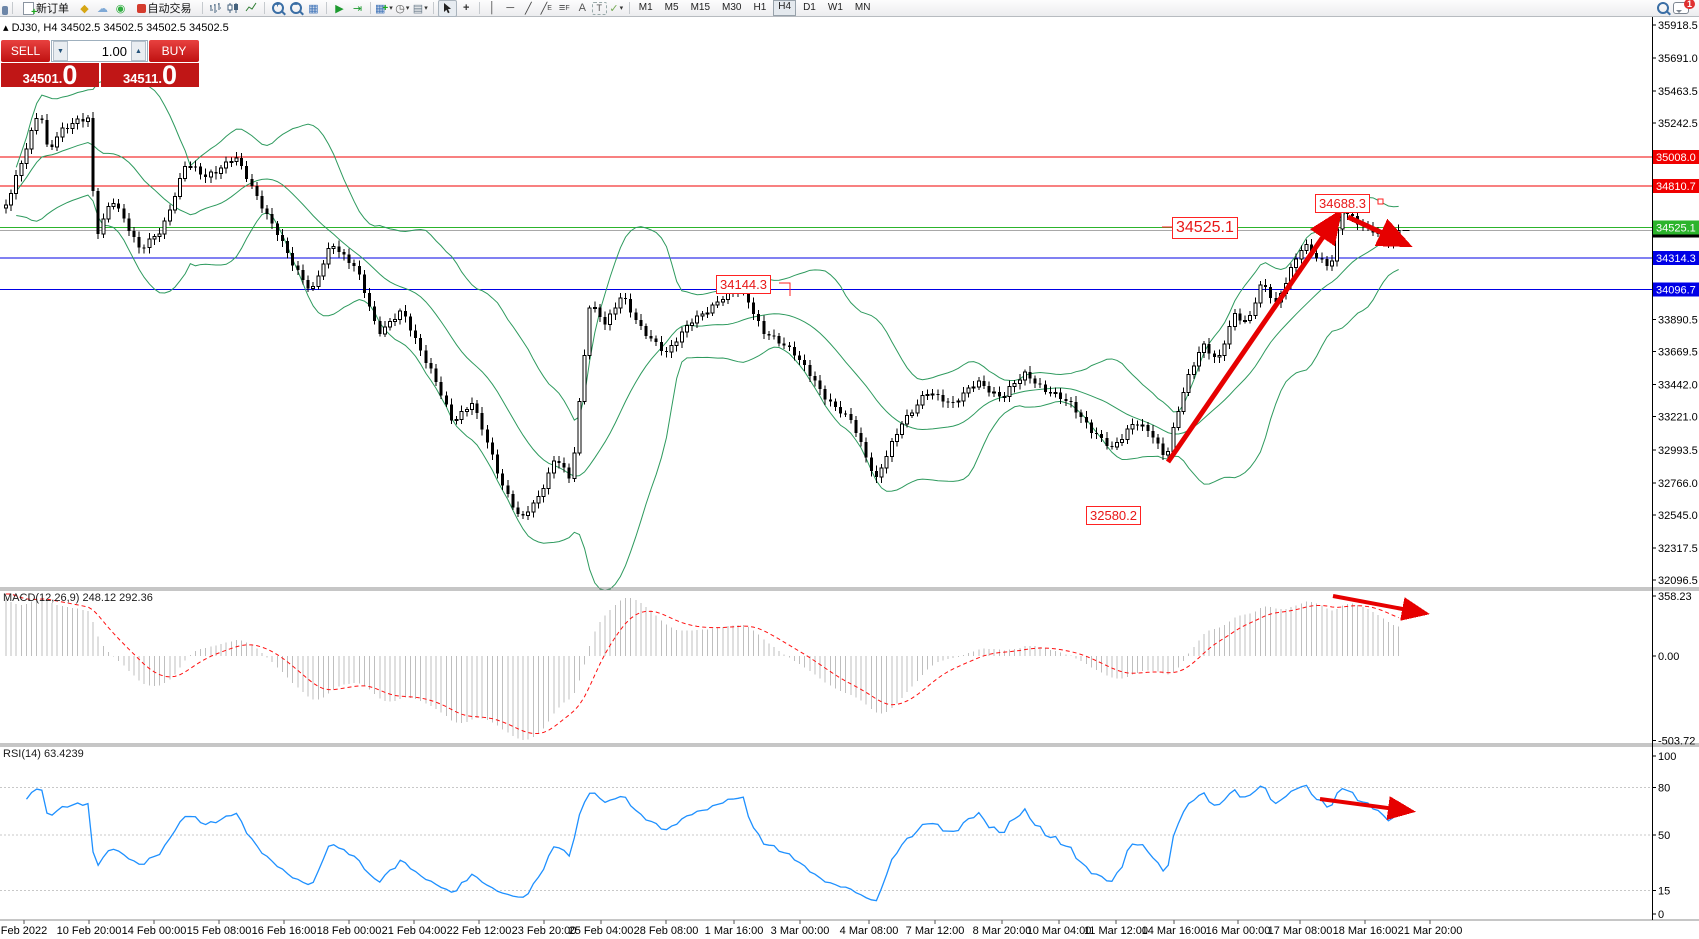 The width and height of the screenshot is (1699, 939). What do you see at coordinates (1678, 321) in the screenshot?
I see `svg-text: 33890.5` at bounding box center [1678, 321].